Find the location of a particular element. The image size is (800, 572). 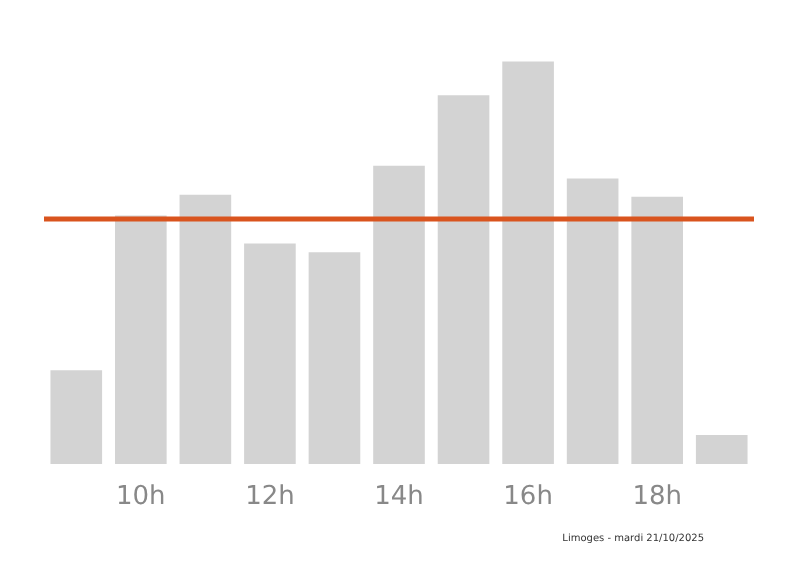

x-tick-label: 12h is located at coordinates (270, 497).